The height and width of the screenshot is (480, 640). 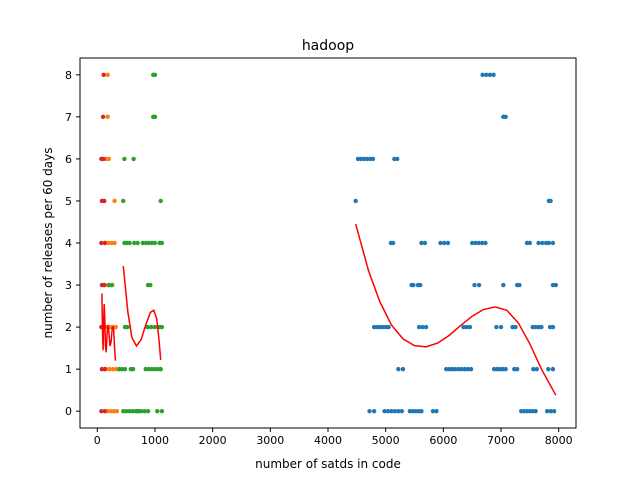 I want to click on y-tick-label: 5, so click(x=68, y=201).